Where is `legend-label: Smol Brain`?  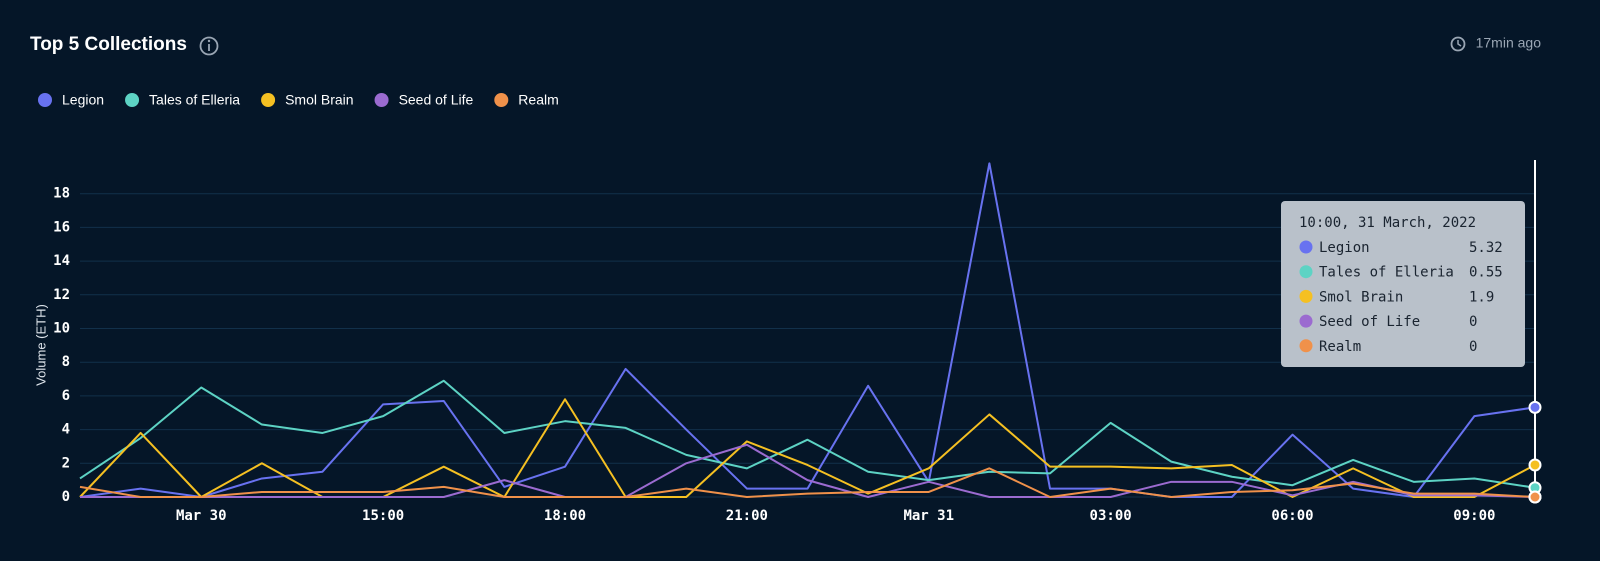 legend-label: Smol Brain is located at coordinates (319, 100).